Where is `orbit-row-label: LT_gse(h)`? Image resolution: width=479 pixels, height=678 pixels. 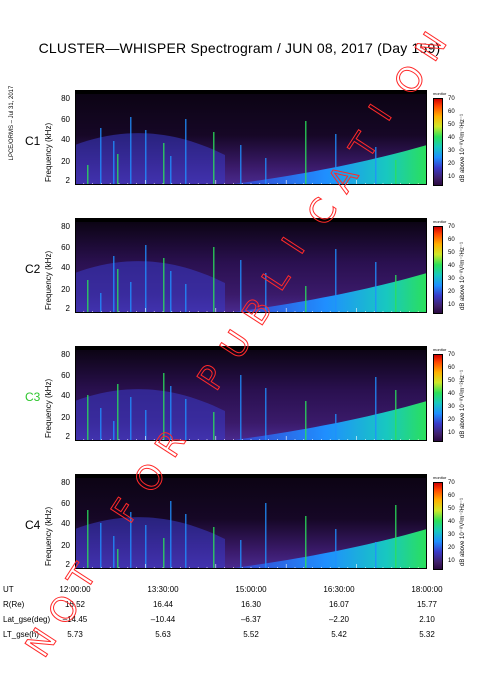 orbit-row-label: LT_gse(h) is located at coordinates (21, 634).